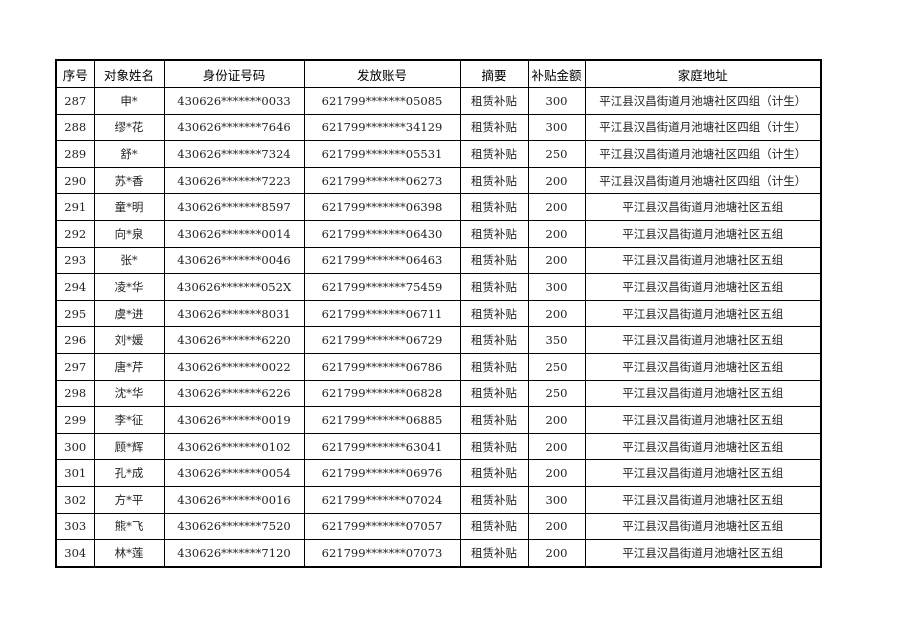 This screenshot has width=900, height=636. I want to click on cell-name: 舒*, so click(129, 154).